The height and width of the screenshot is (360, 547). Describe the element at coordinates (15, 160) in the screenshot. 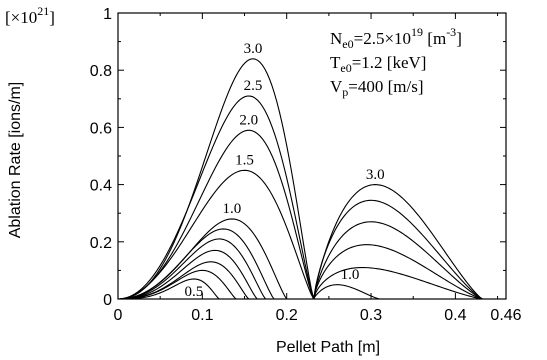

I see `y-axis-label: Ablation Rate [ions/m]` at that location.